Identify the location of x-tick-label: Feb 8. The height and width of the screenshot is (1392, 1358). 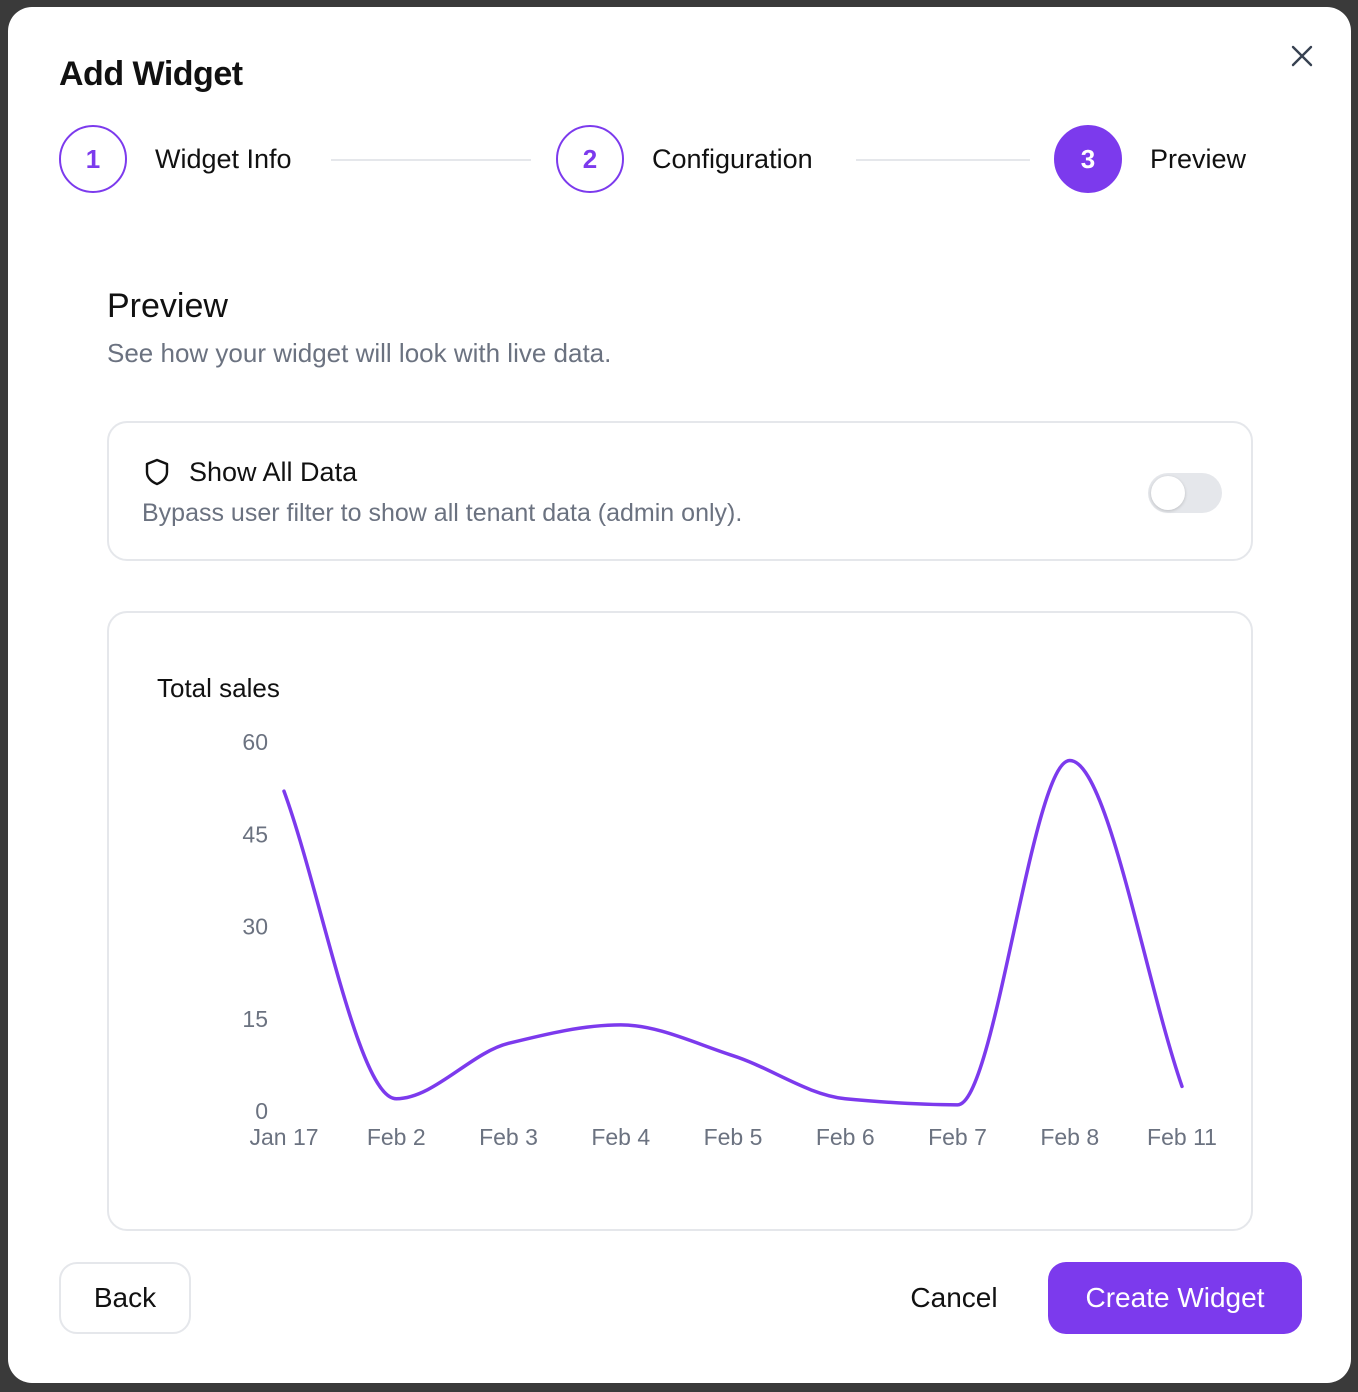
(1069, 1137).